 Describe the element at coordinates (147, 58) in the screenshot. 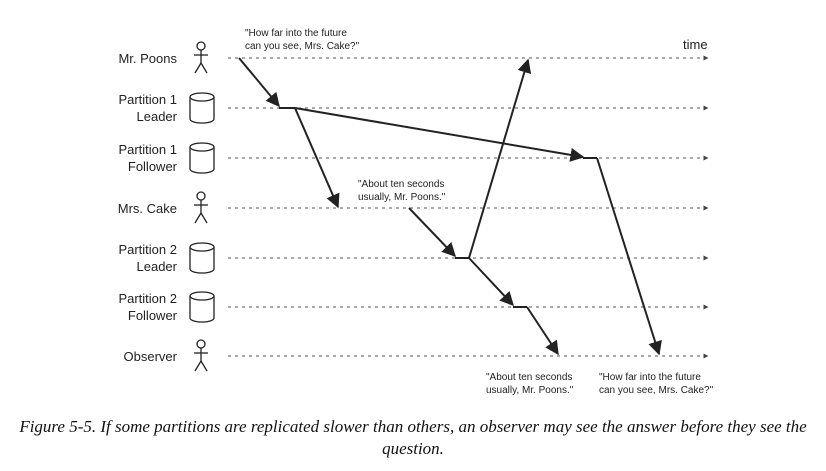

I see `lane-label-mr-poons: Mr. Poons` at that location.